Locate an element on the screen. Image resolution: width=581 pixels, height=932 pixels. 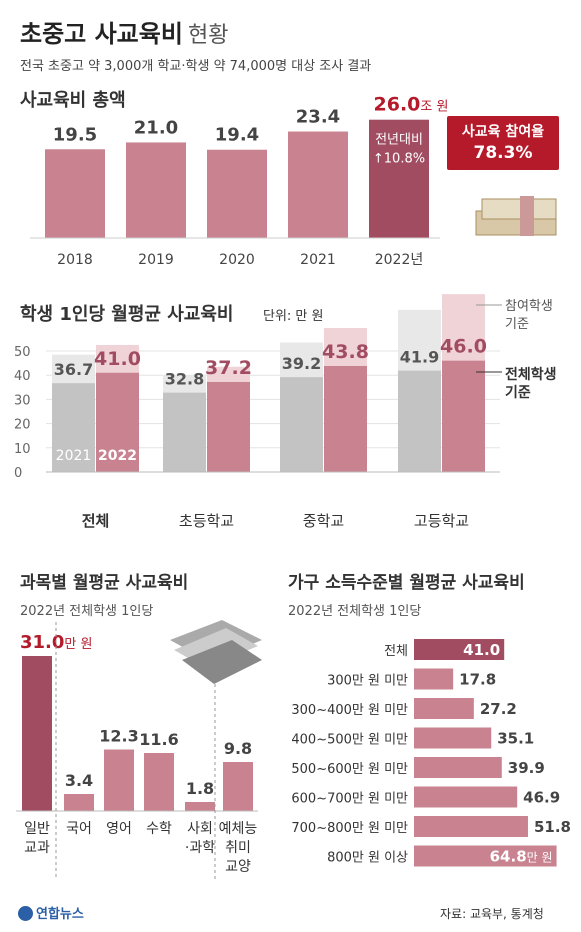
per-label-2021-0: 36.7 is located at coordinates (73, 369).